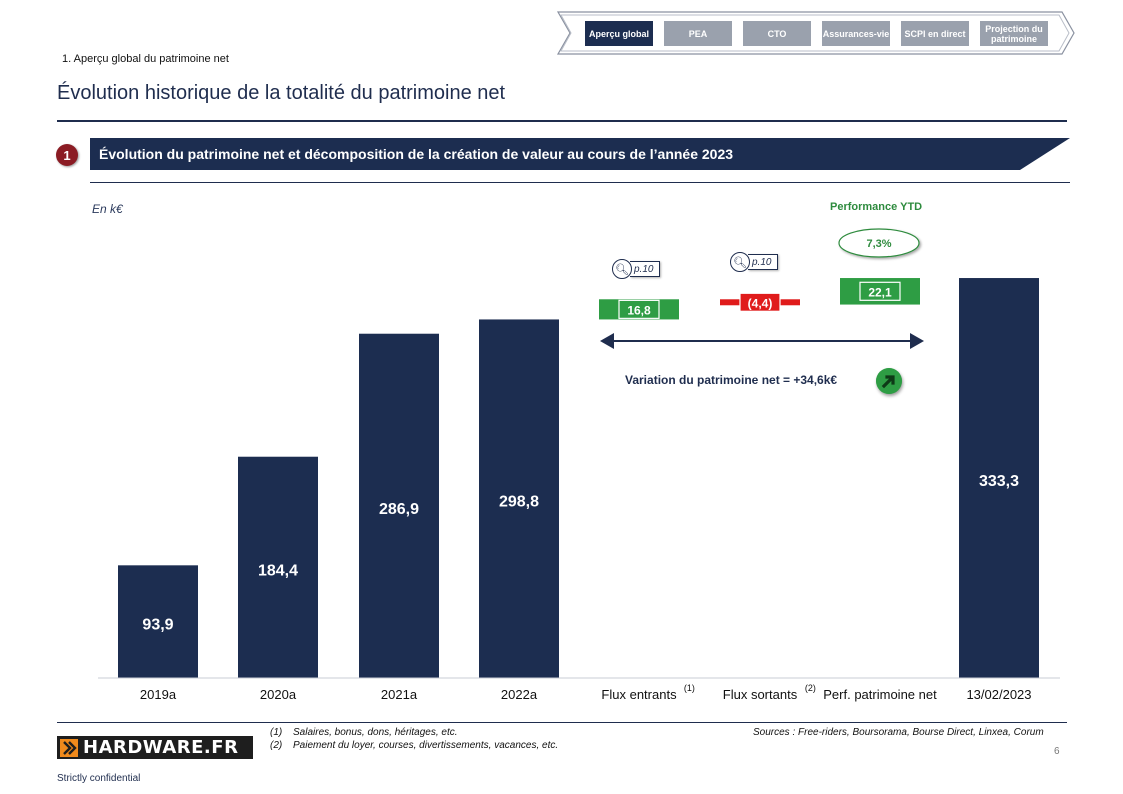 Image resolution: width=1123 pixels, height=794 pixels. What do you see at coordinates (619, 33) in the screenshot?
I see `nav-tab-apercu-global: Aperçu global` at bounding box center [619, 33].